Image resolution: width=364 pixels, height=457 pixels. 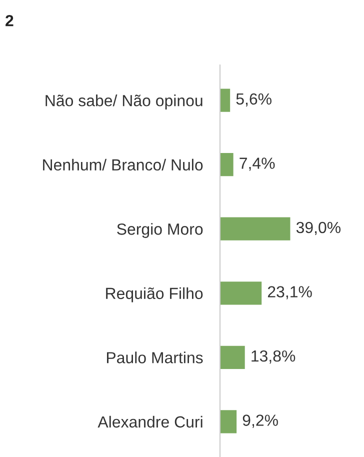 I want to click on text: 2, so click(x=10, y=20).